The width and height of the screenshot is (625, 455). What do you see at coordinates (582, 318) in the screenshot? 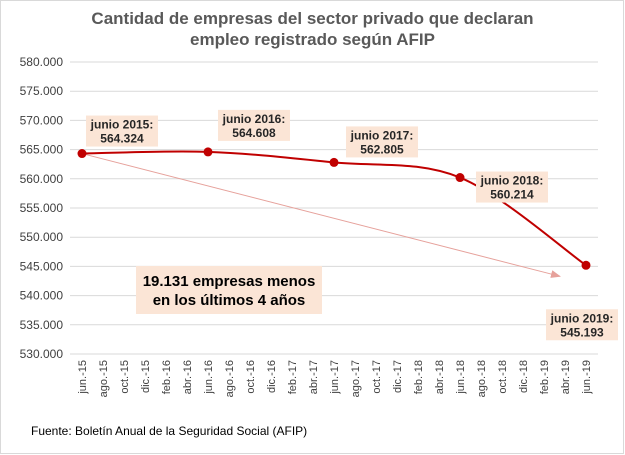
I see `data-label: junio 2019:` at bounding box center [582, 318].